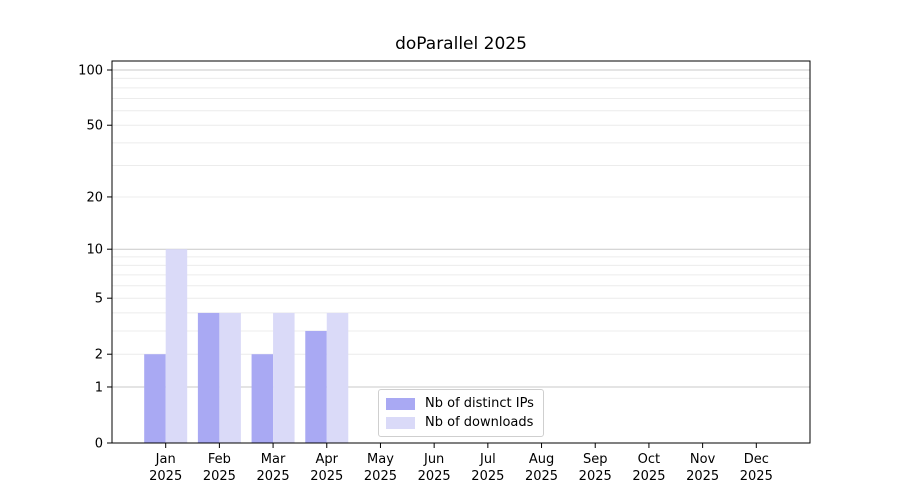 The image size is (900, 500). What do you see at coordinates (756, 459) in the screenshot?
I see `x-tick-label-month: Dec` at bounding box center [756, 459].